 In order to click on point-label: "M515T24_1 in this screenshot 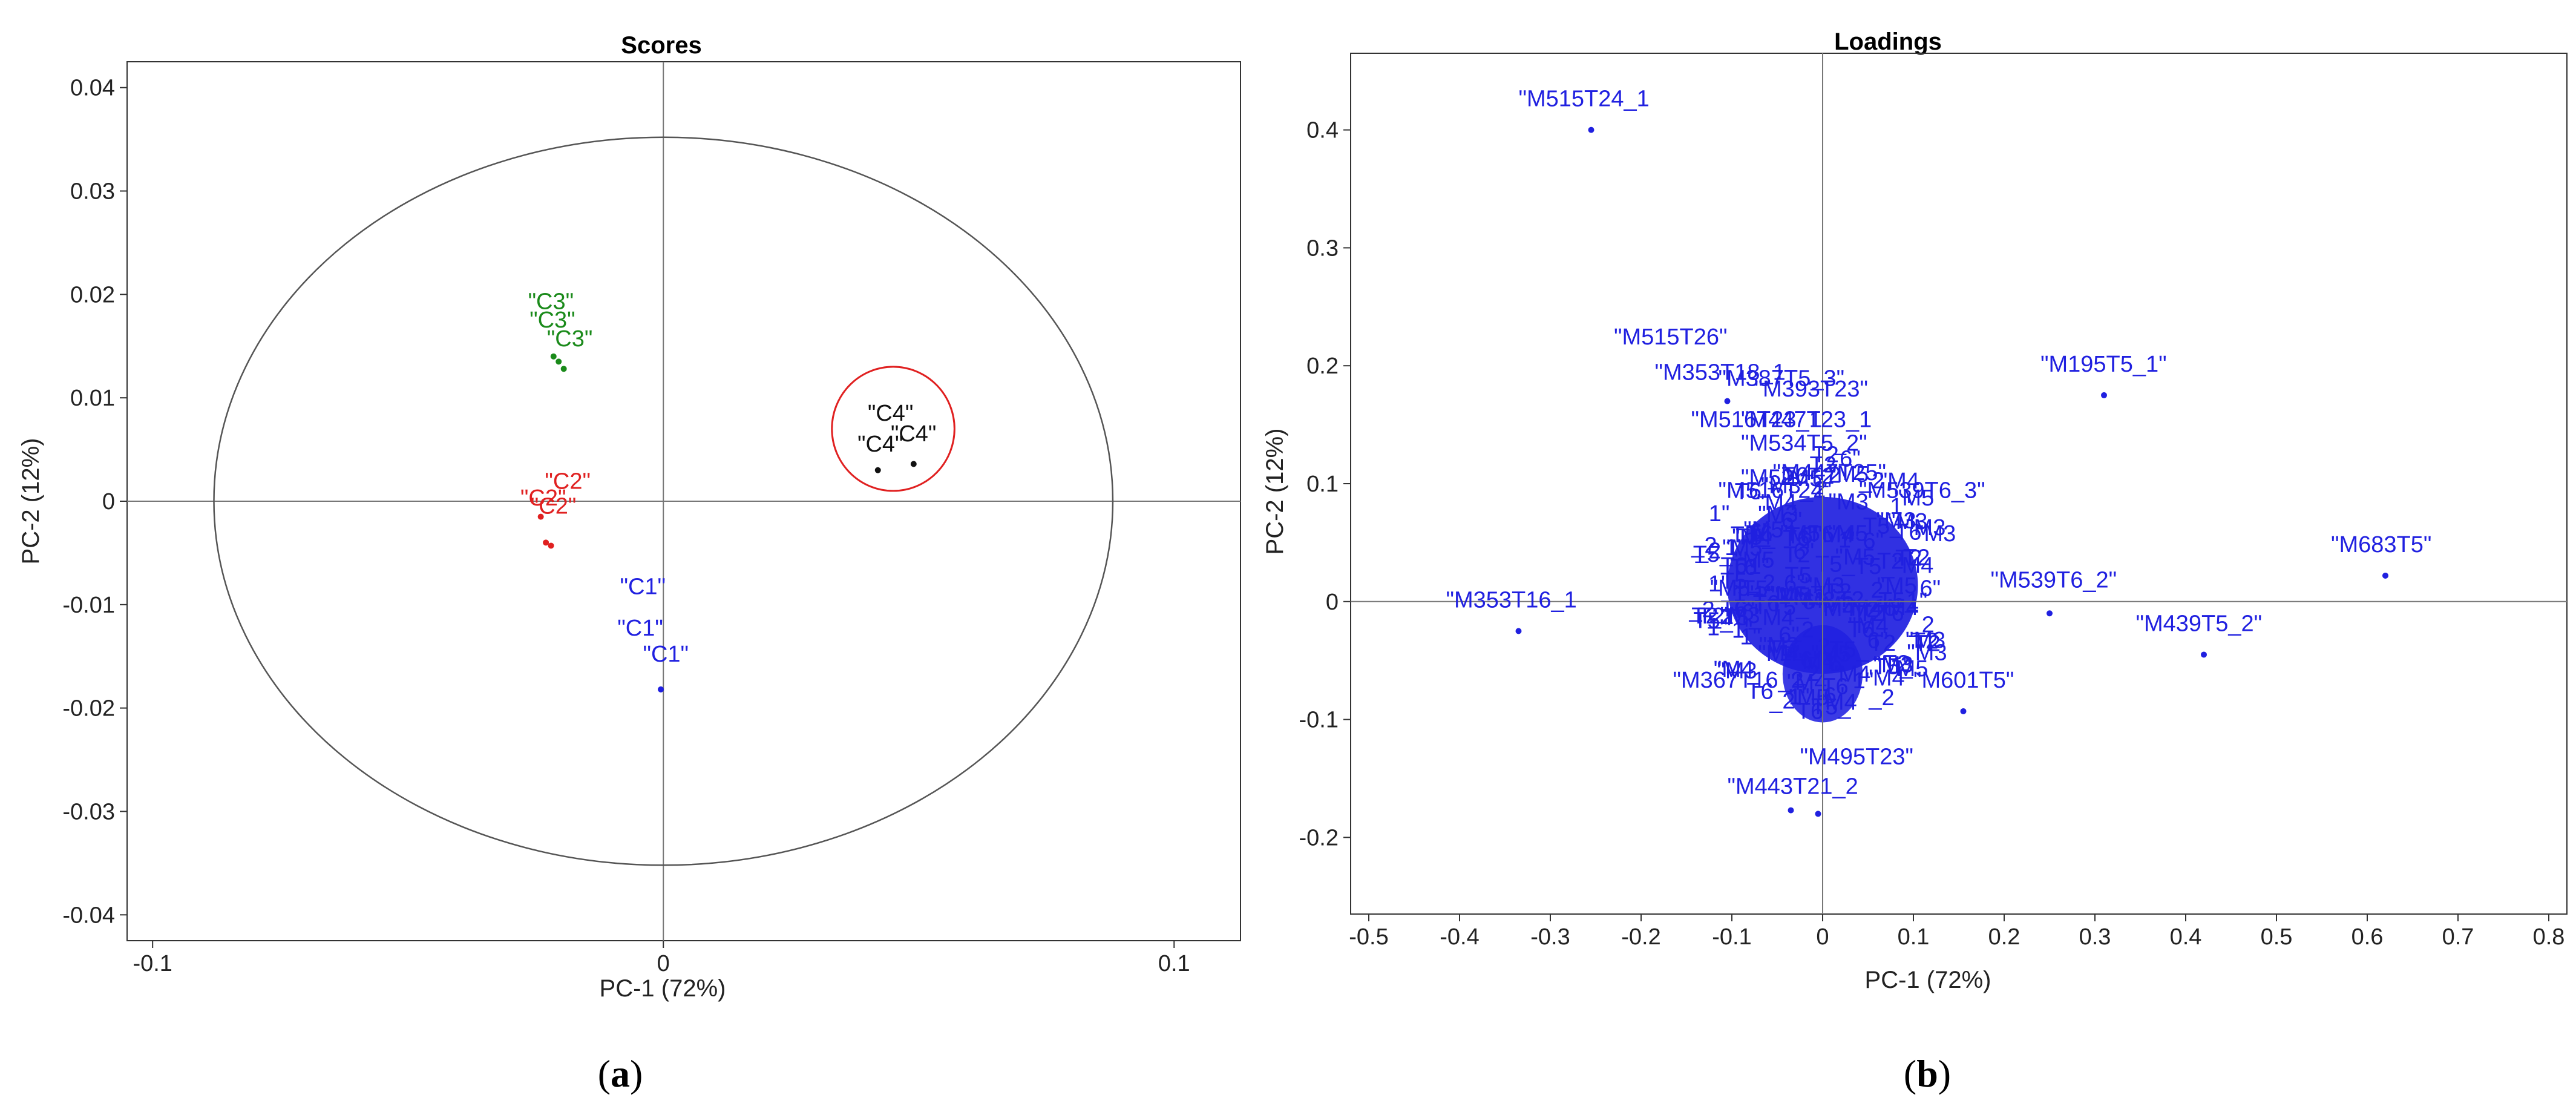, I will do `click(1584, 99)`.